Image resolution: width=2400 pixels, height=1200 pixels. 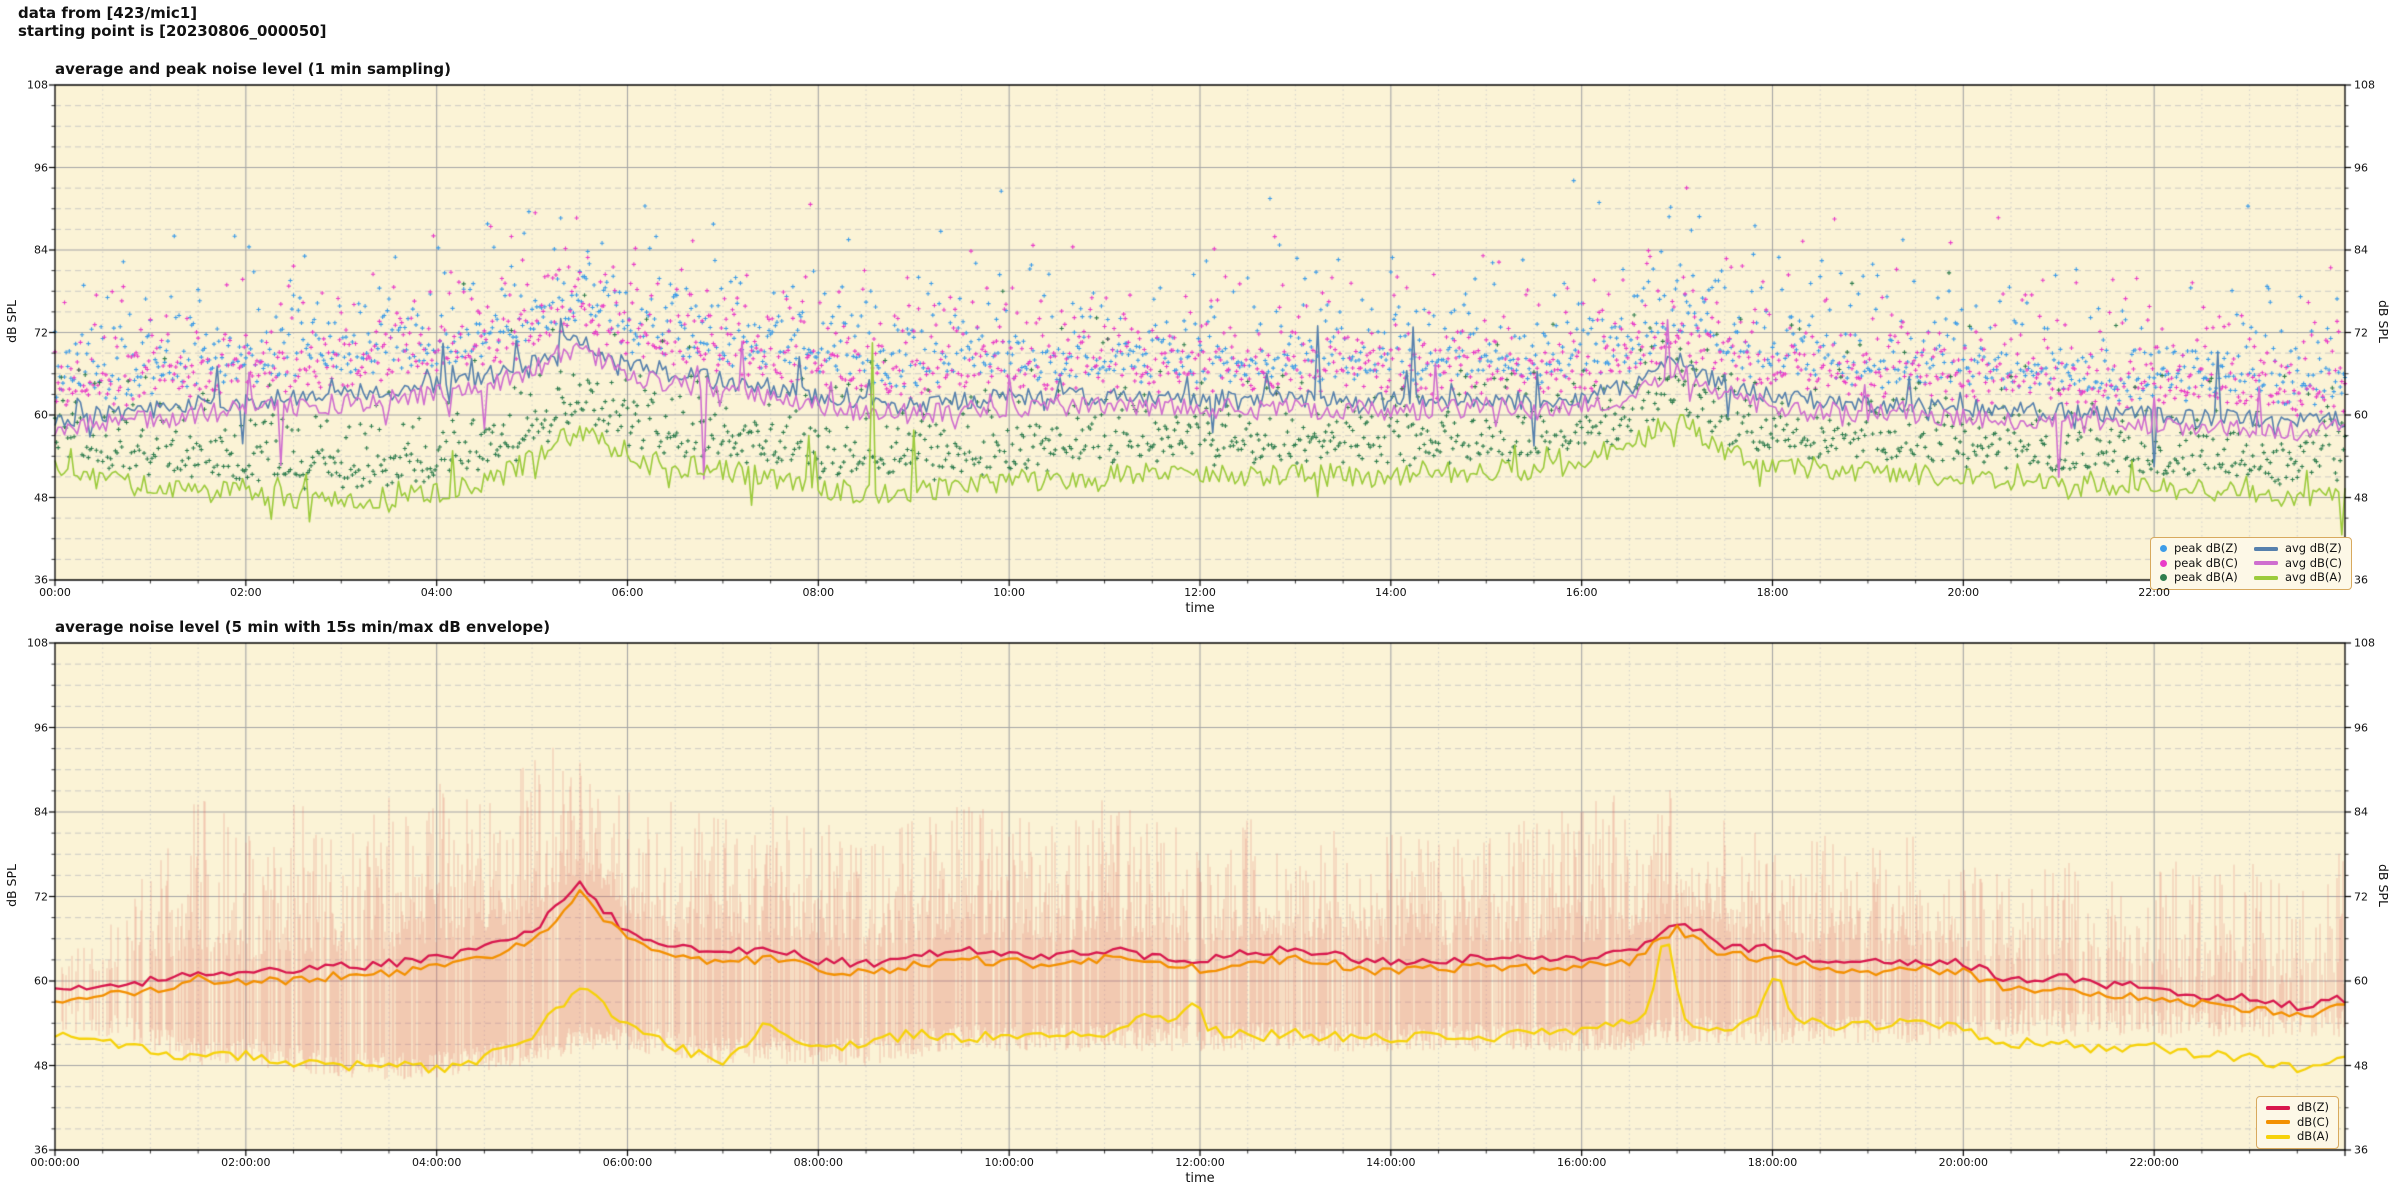 I want to click on top-legend-entry: avg dB(C), so click(x=2297, y=563).